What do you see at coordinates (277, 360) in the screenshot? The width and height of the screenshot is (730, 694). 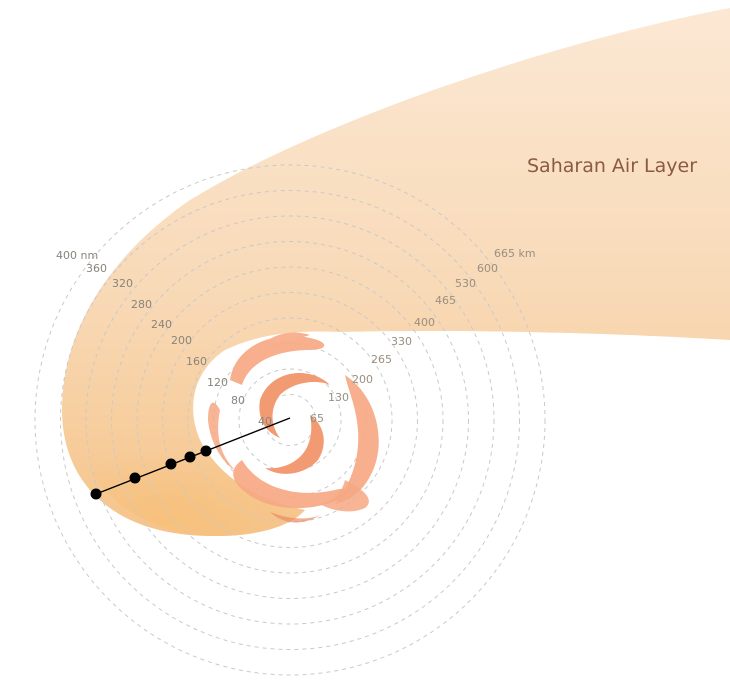 I see `spiral-arm-outer` at bounding box center [277, 360].